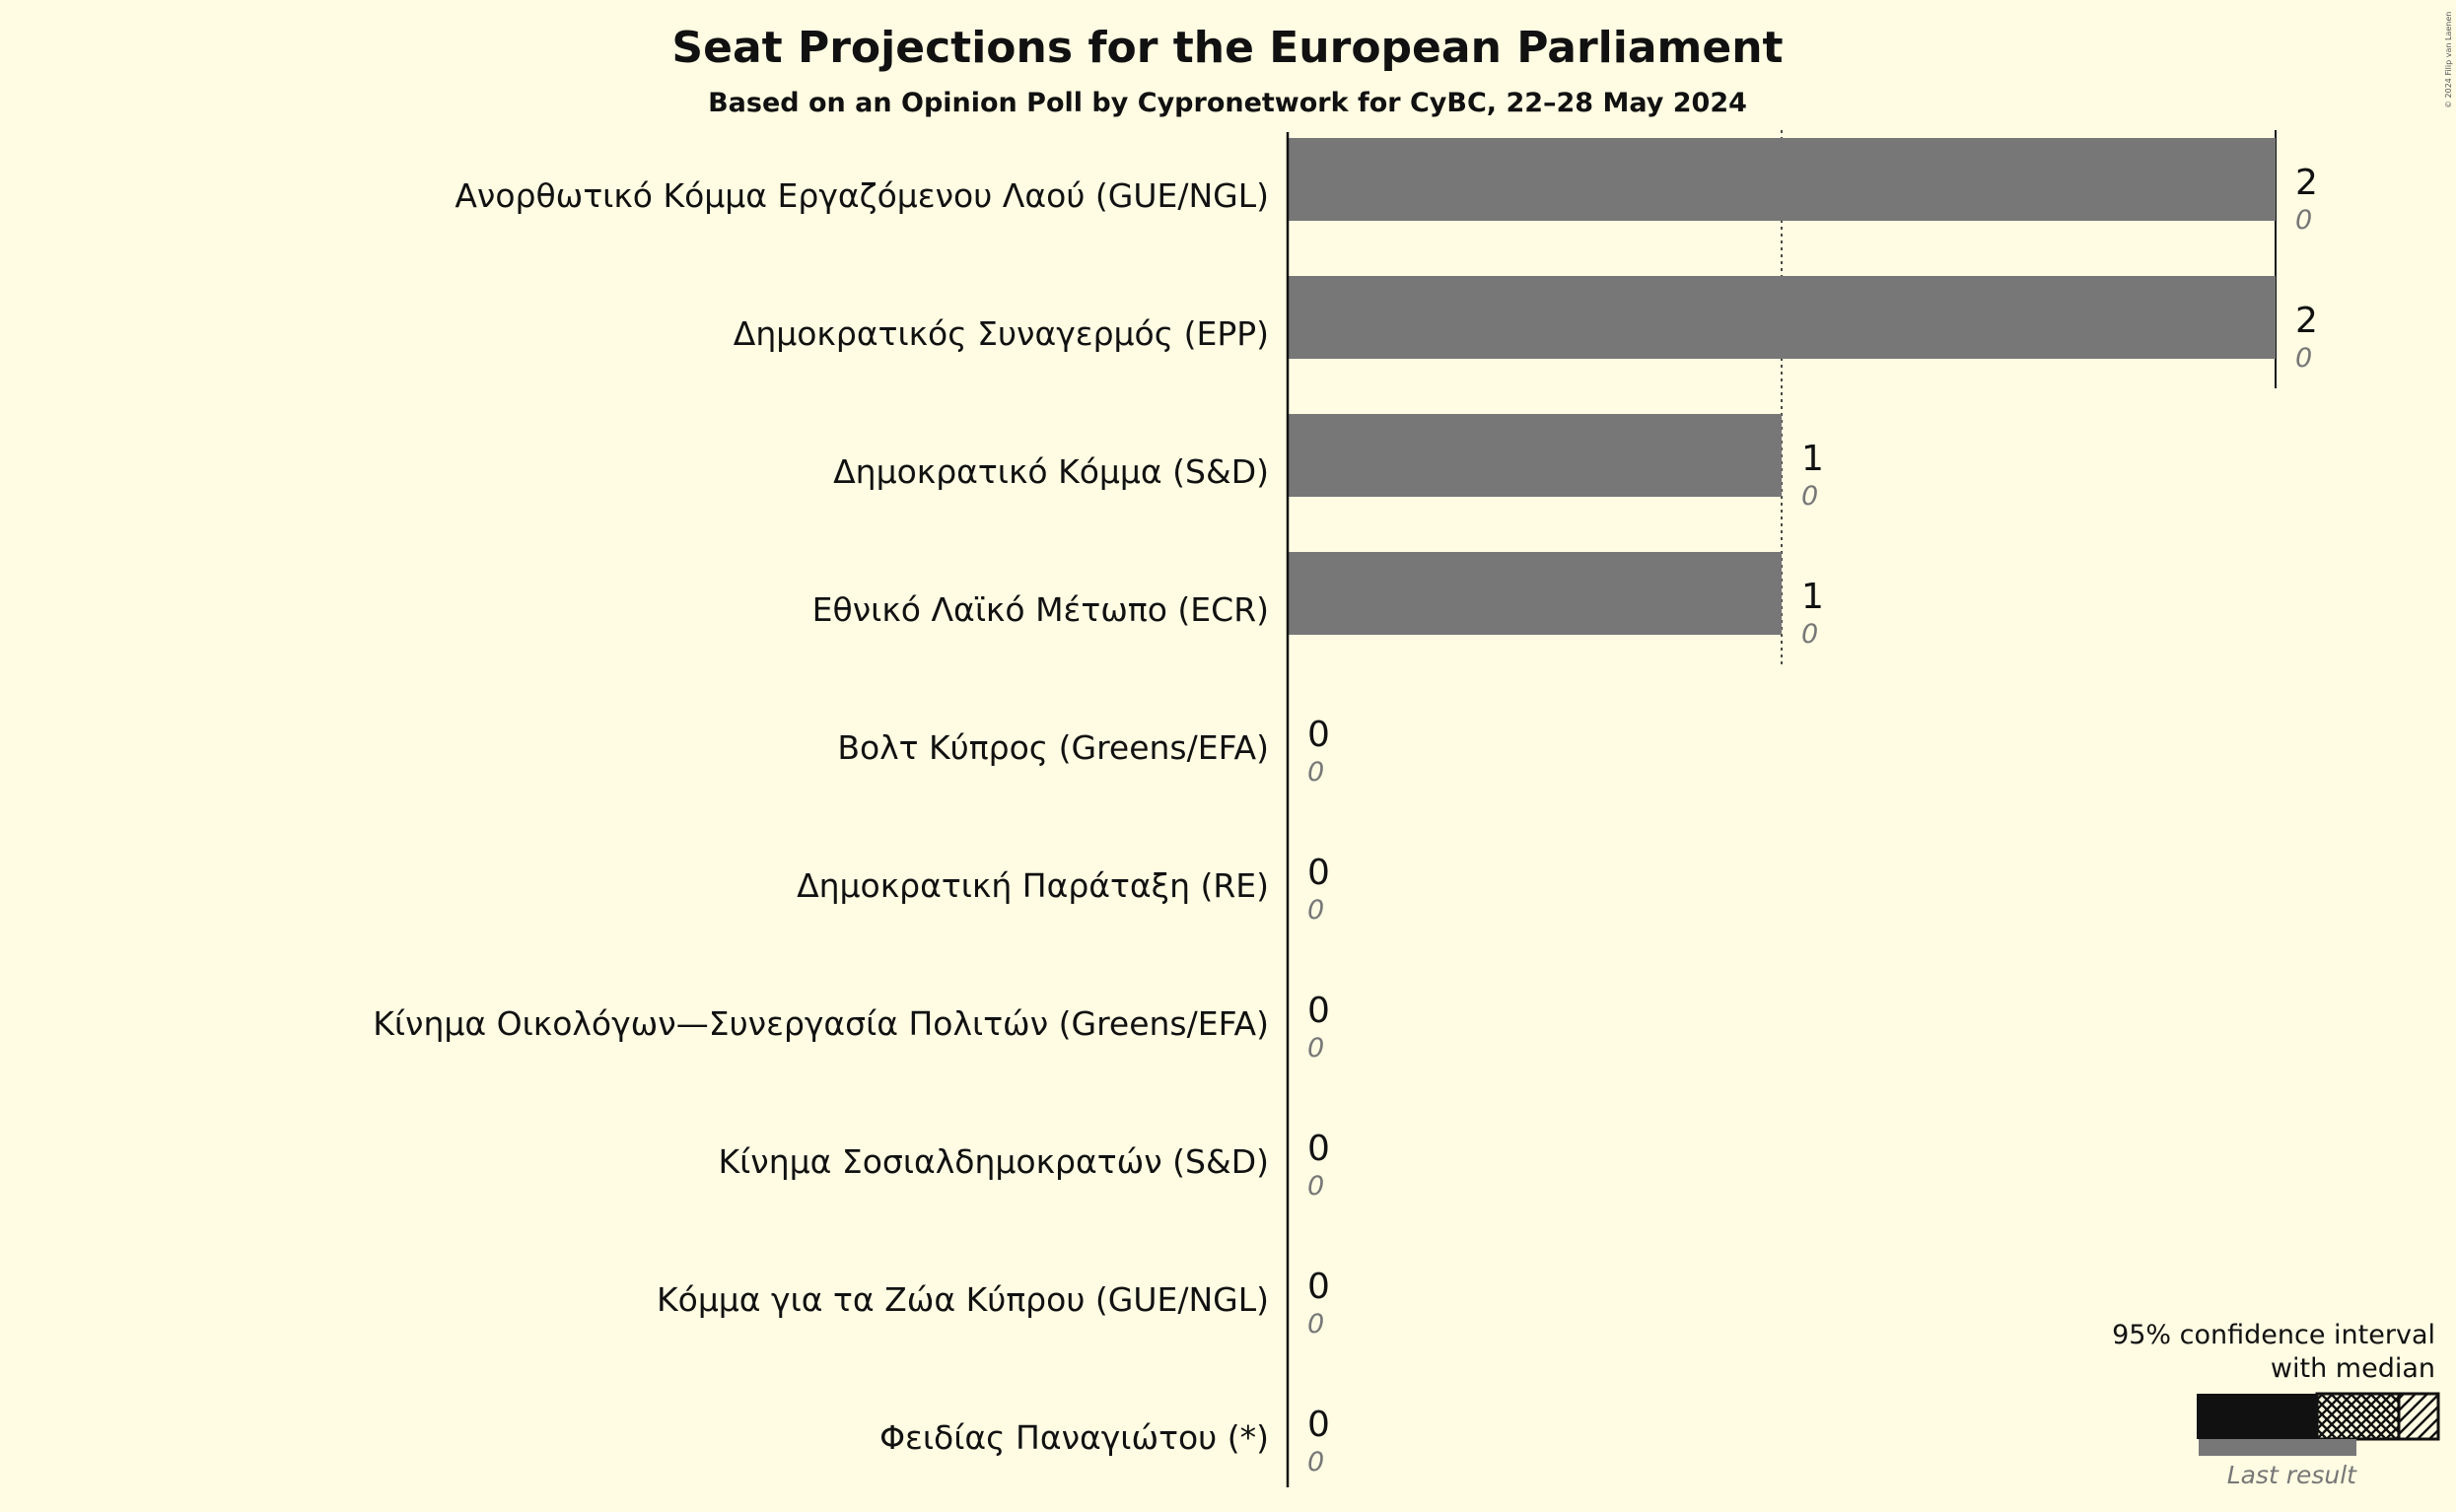 Image resolution: width=2456 pixels, height=1512 pixels. Describe the element at coordinates (2418, 1417) in the screenshot. I see `legend-hatch-segment` at that location.